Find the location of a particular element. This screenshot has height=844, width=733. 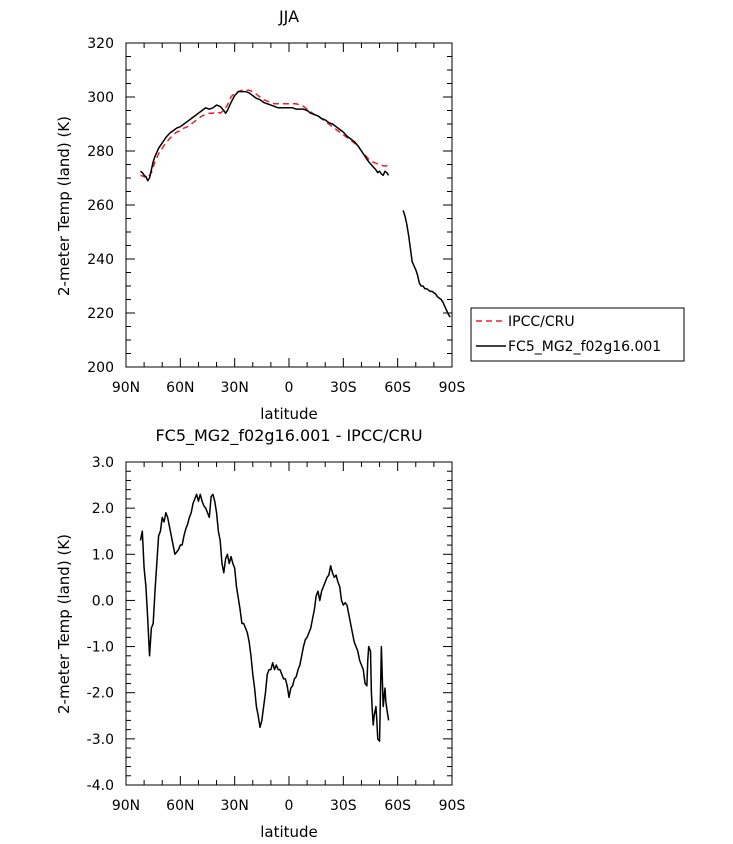

y-tick-label: 280 is located at coordinates (100, 152).